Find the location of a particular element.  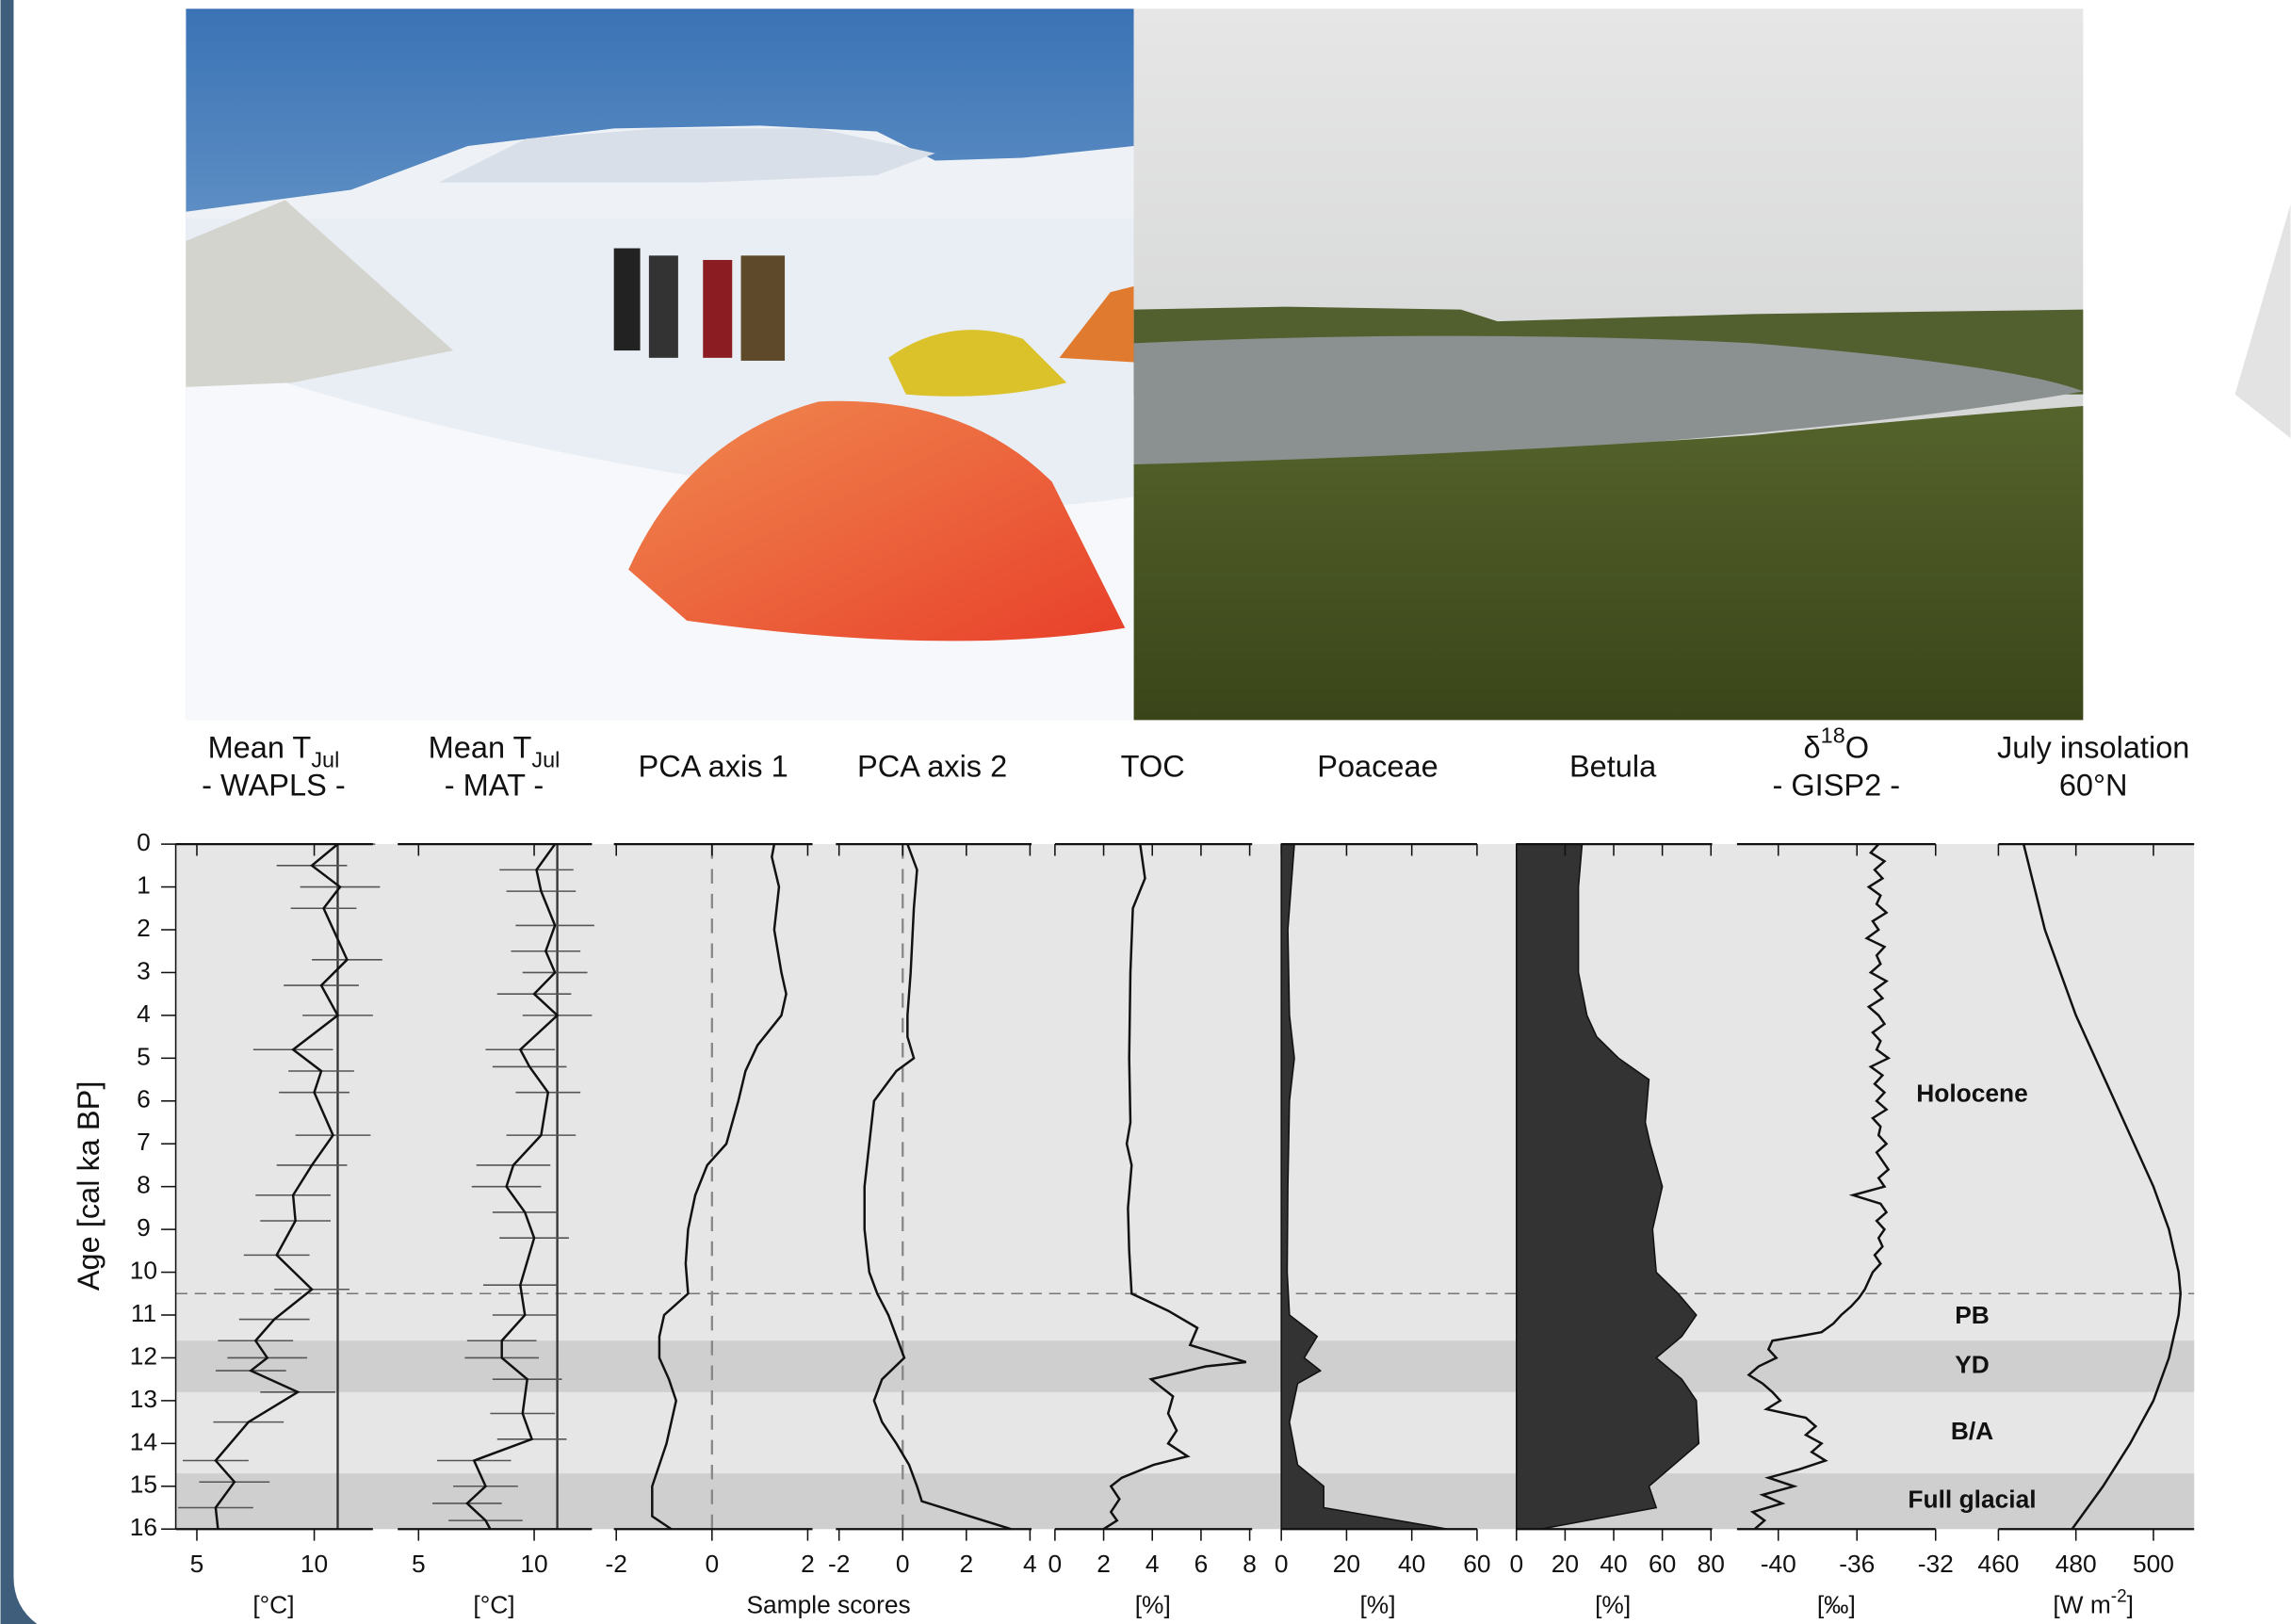

panel-title-part: Betula is located at coordinates (1613, 766).